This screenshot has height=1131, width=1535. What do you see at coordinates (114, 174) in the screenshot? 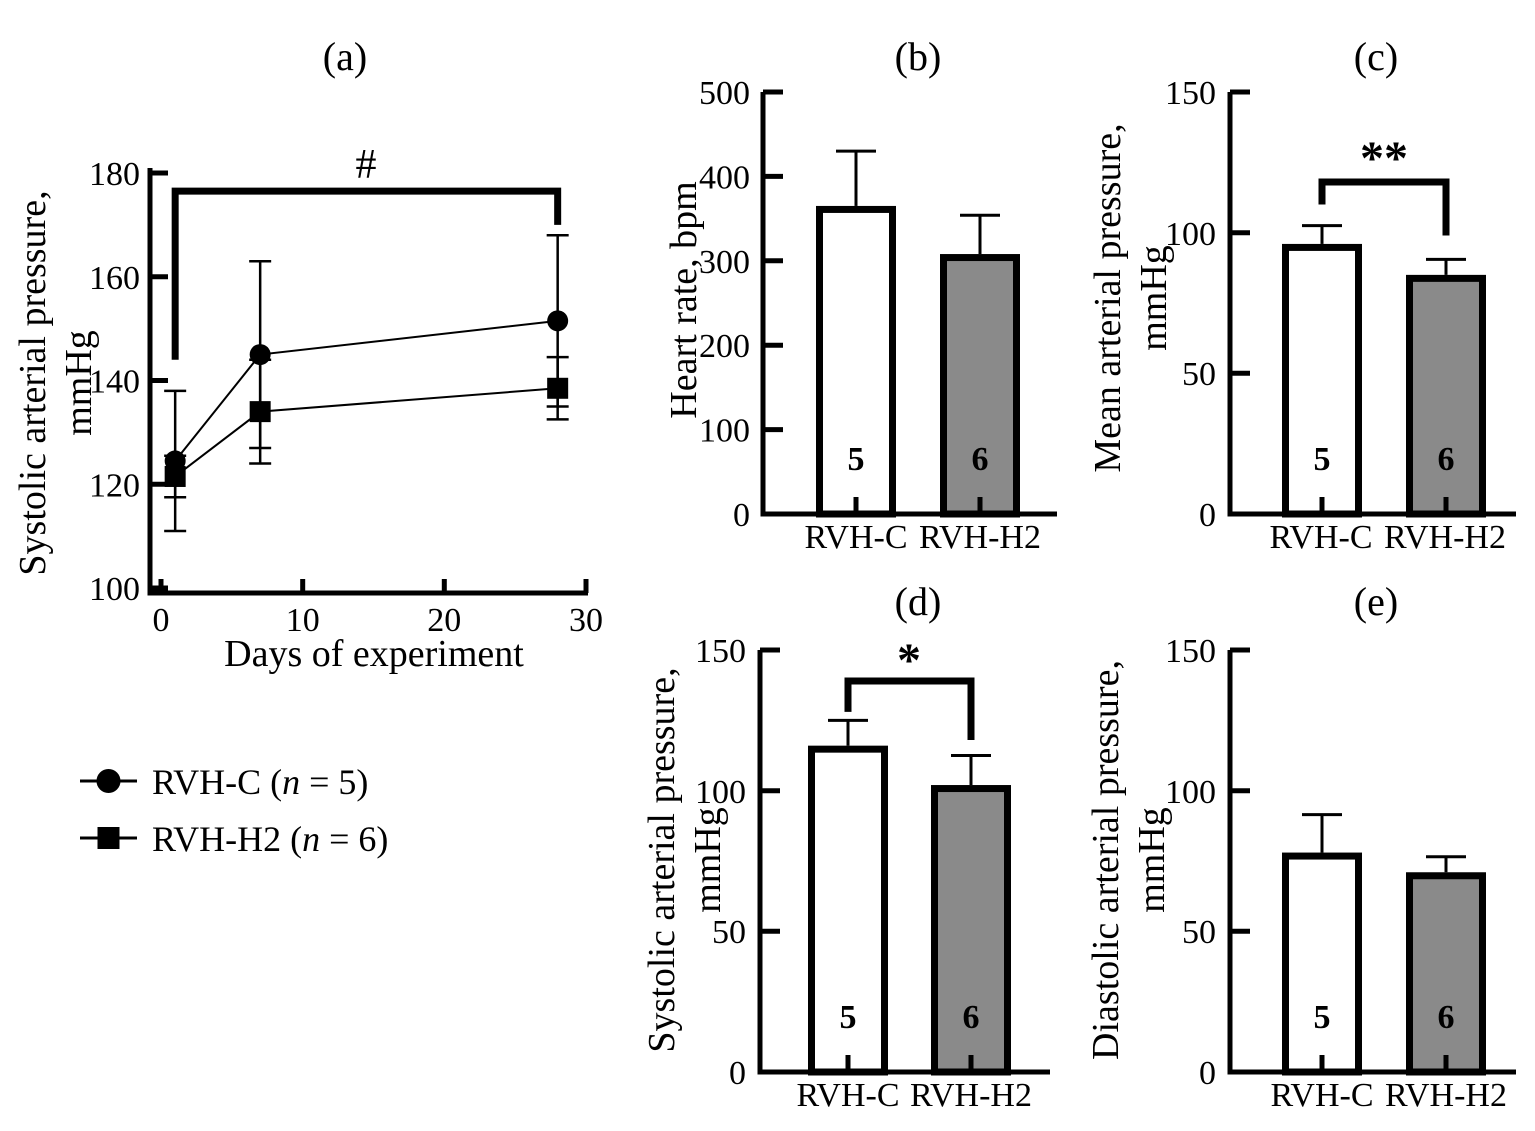
I see `panel-a-ytick-180: 180` at bounding box center [114, 174].